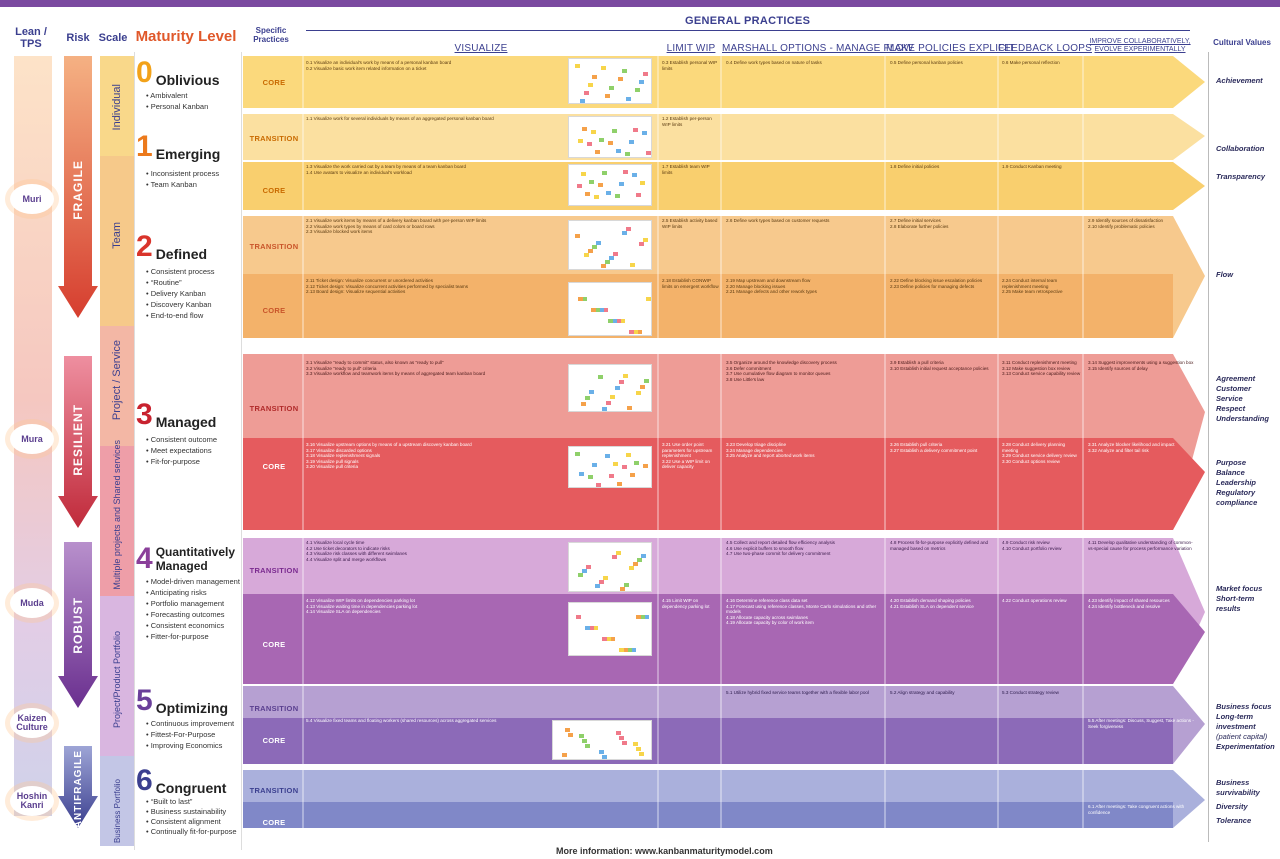  Describe the element at coordinates (1239, 80) in the screenshot. I see `cultural-value: Achievement` at that location.